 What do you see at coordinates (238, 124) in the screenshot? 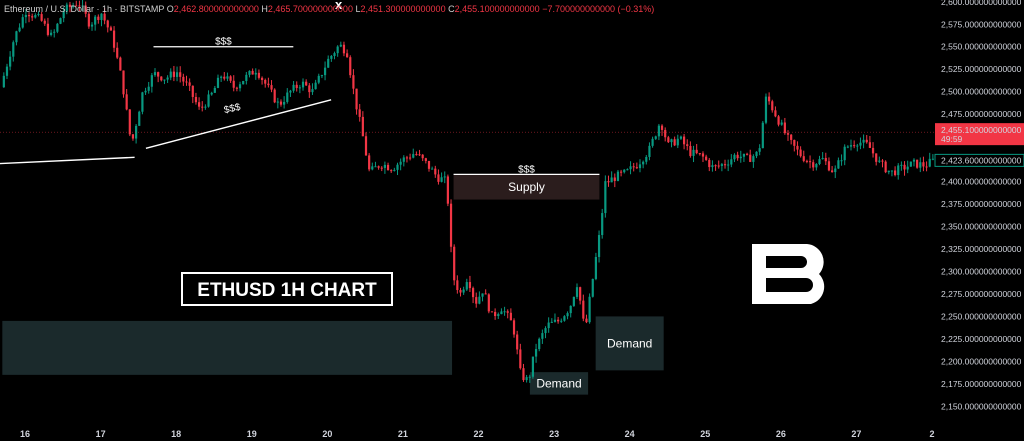
I see `trendline-rising` at bounding box center [238, 124].